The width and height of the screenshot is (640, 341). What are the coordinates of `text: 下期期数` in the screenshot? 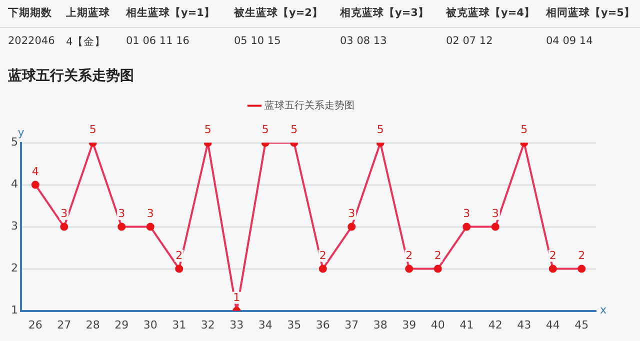 It's located at (30, 13).